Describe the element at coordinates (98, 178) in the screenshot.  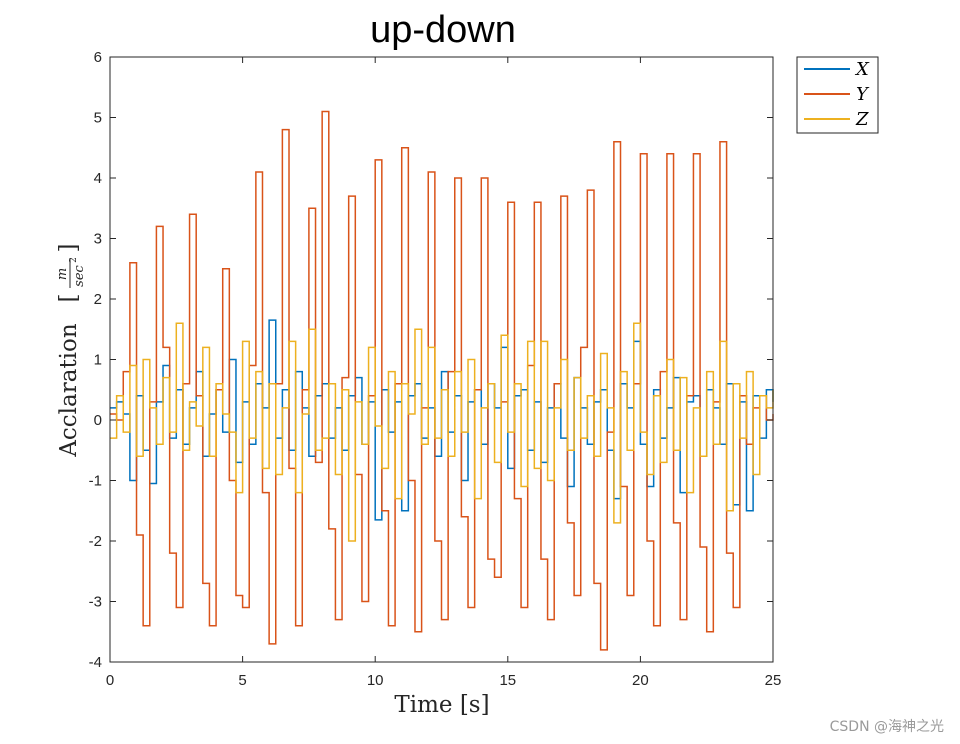
I see `y-tick-label: 4` at that location.